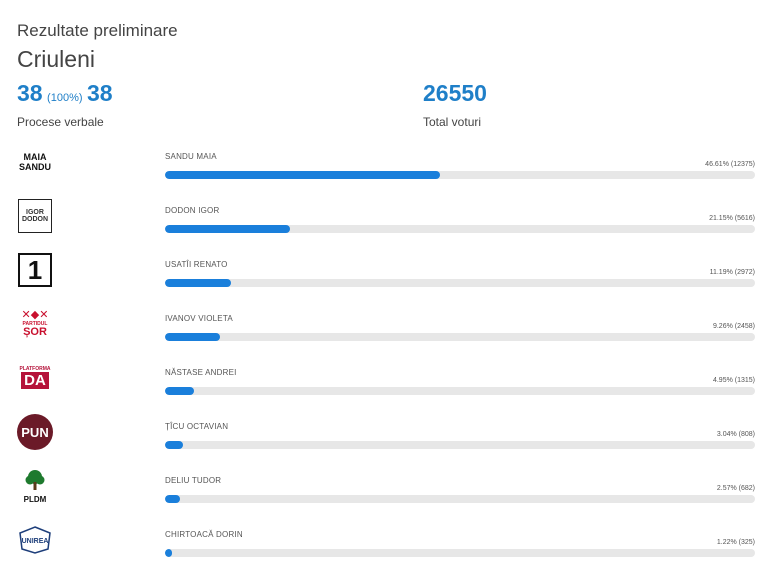  I want to click on candidate-row-usatii: 1 USATÎI RENATO 11.19% (2972), so click(384, 279).